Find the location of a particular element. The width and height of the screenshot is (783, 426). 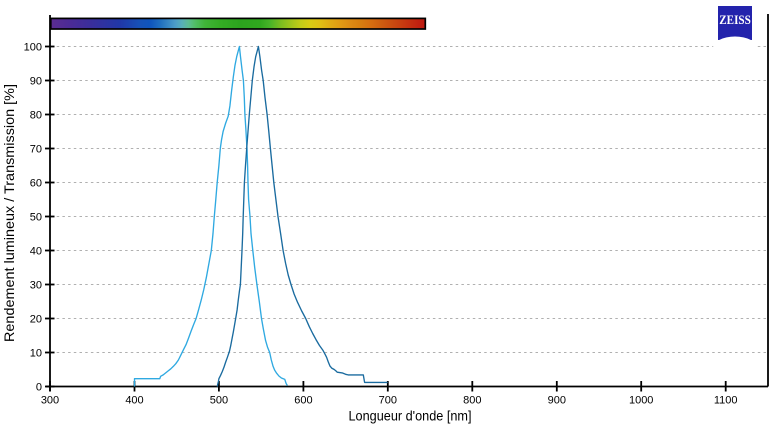

svg-text: ZEISS is located at coordinates (735, 20).